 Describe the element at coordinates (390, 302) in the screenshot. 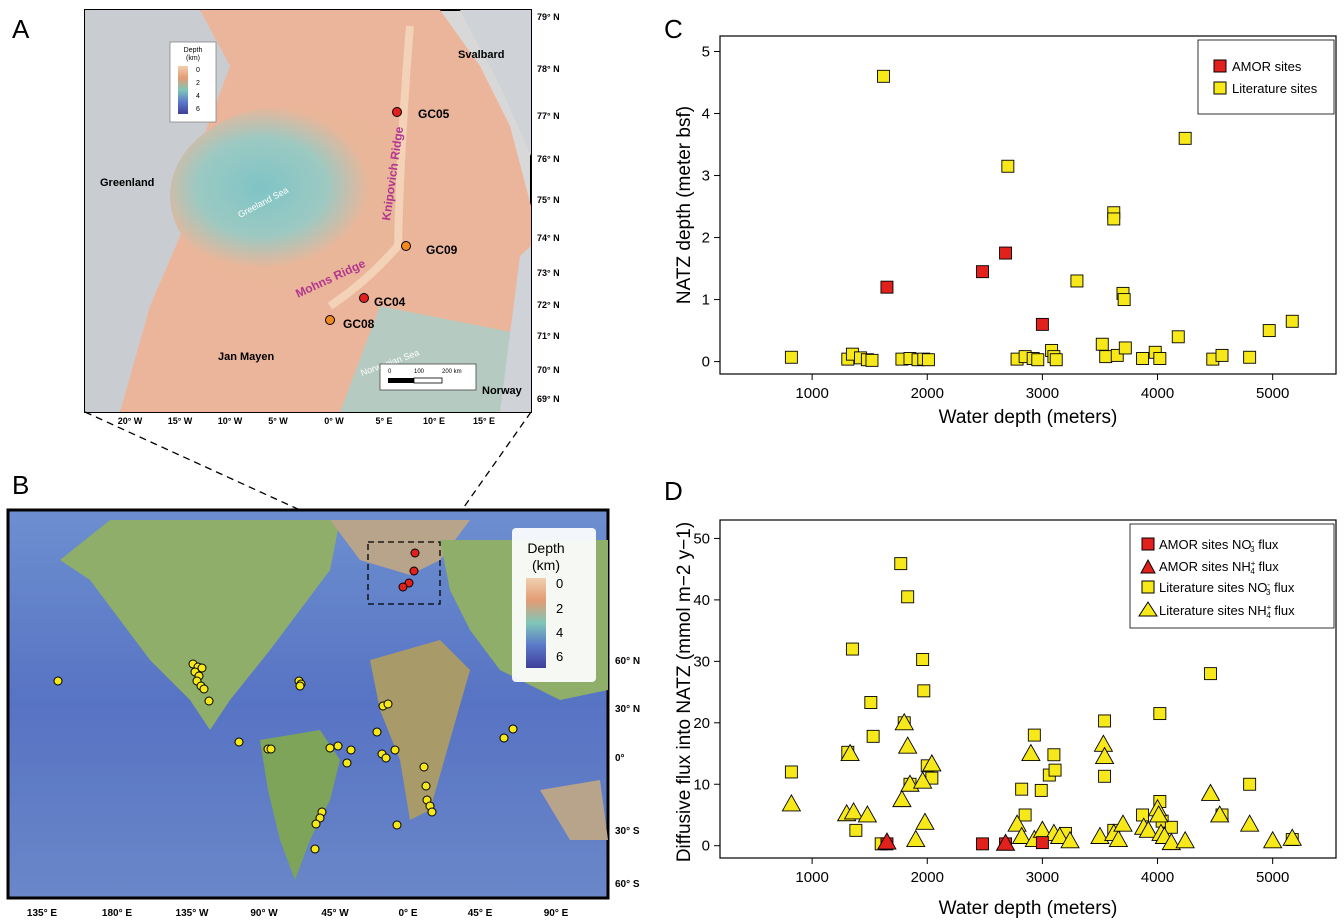

I see `site-gc04-label: GC04` at that location.